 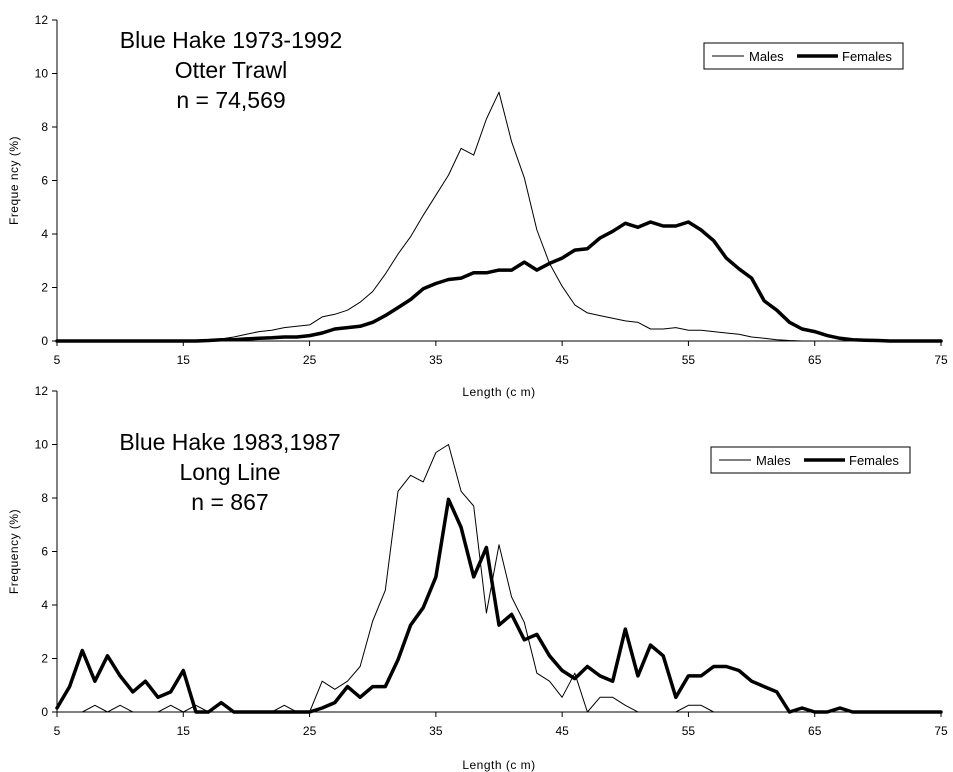 What do you see at coordinates (499, 281) in the screenshot?
I see `series-line-females` at bounding box center [499, 281].